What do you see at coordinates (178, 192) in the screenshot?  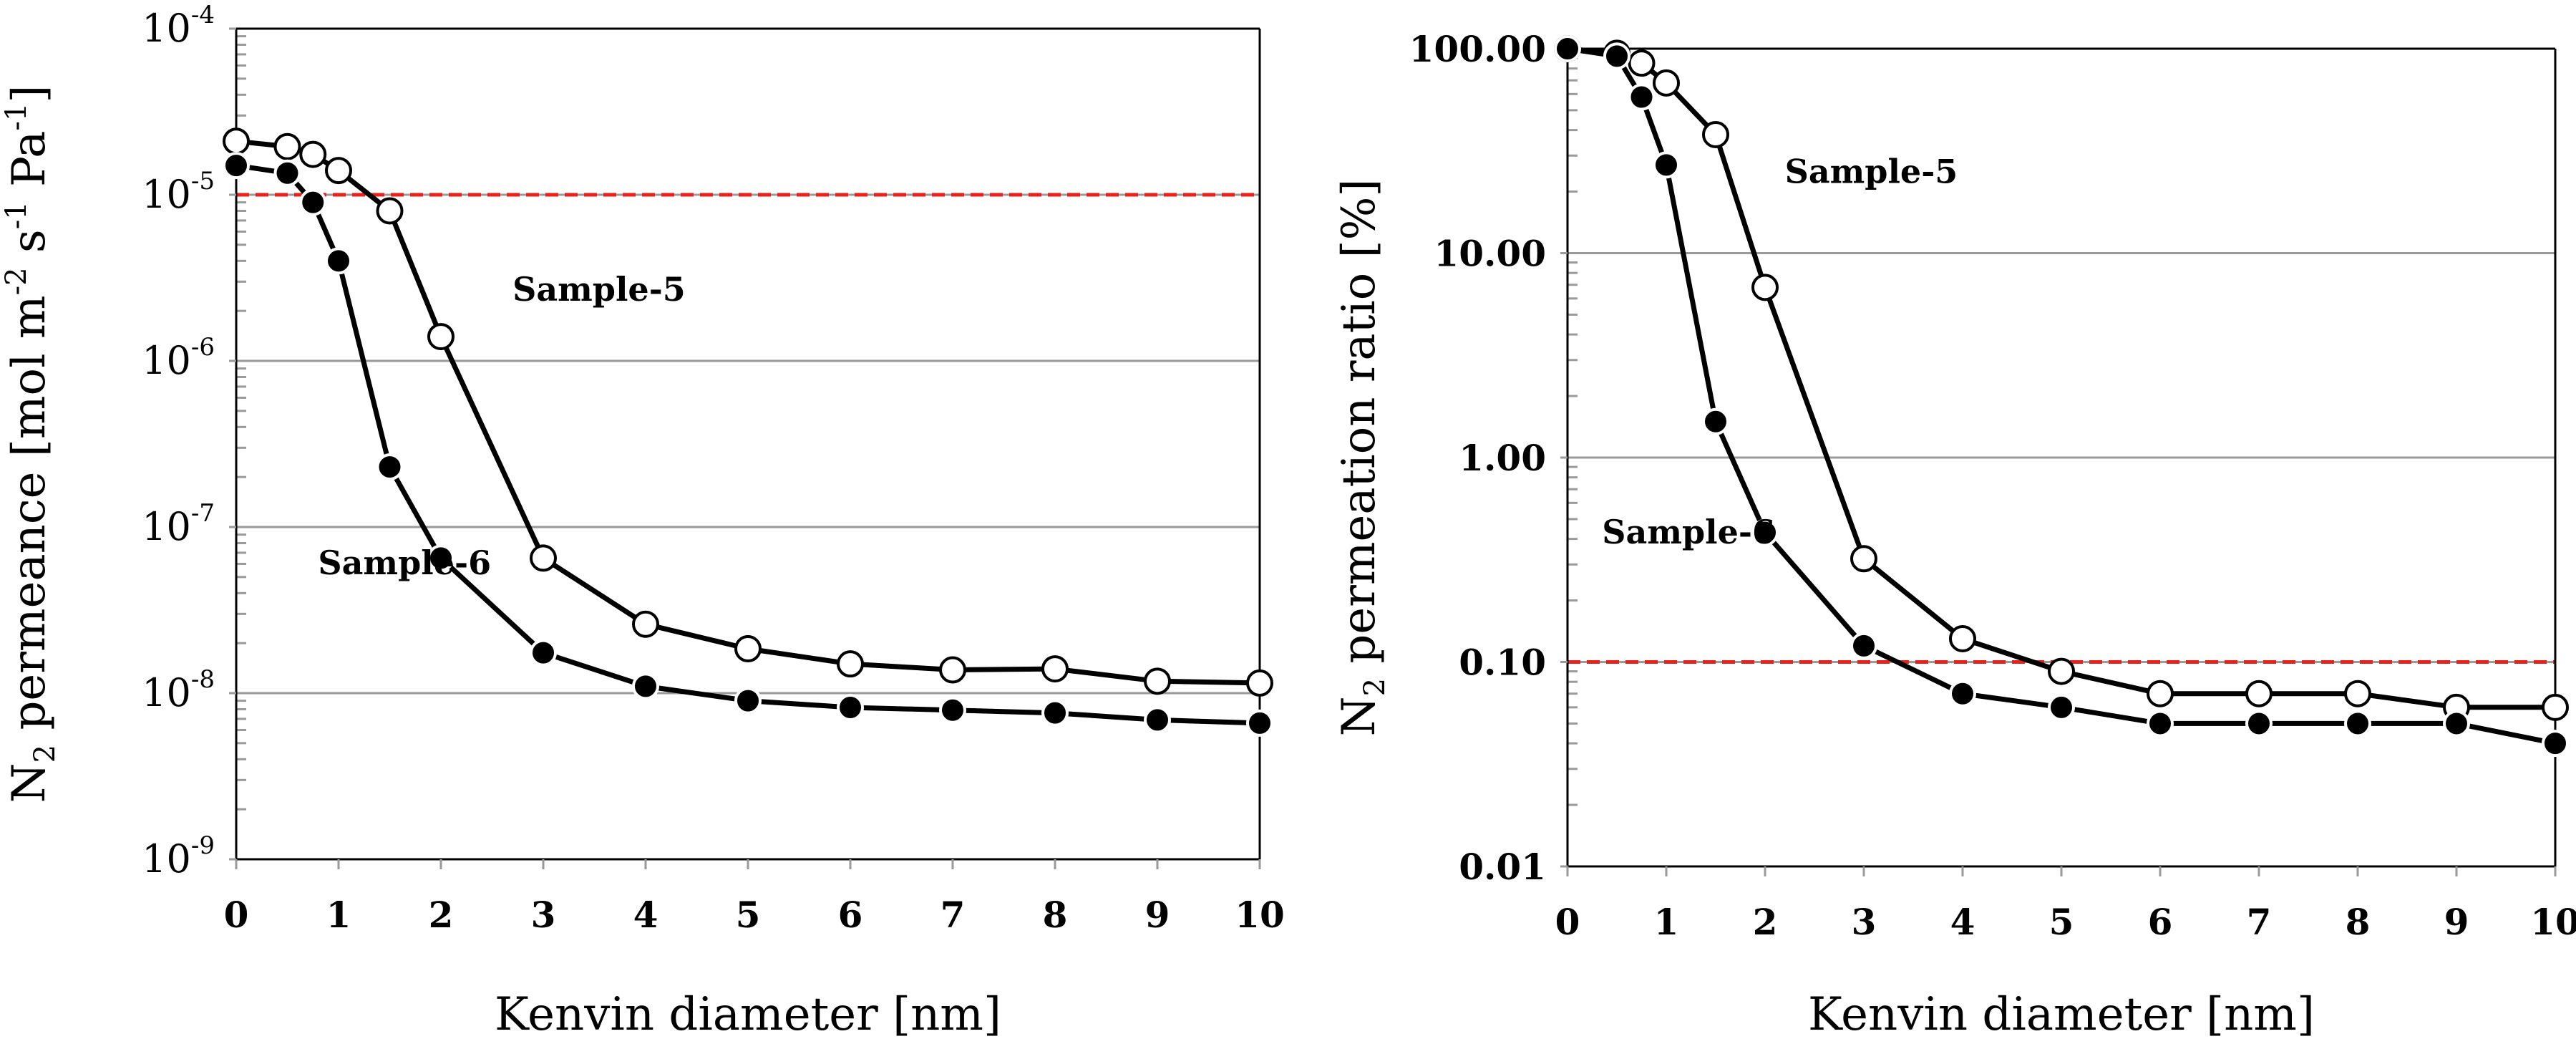 I see `y-tick-label: 10⁻⁵` at bounding box center [178, 192].